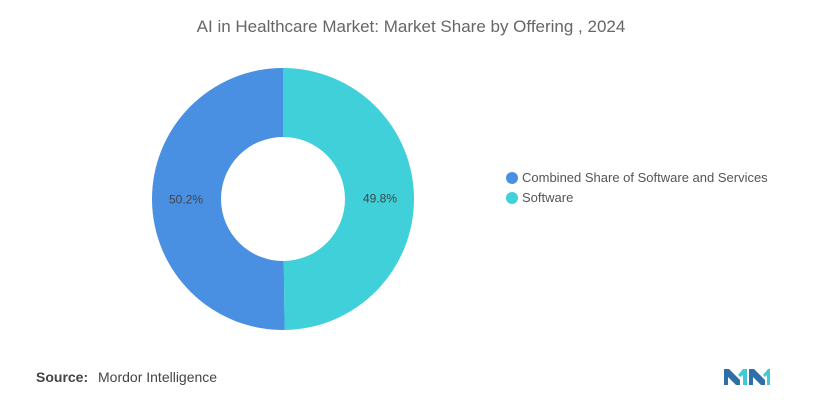  I want to click on donut-slice-software, so click(349, 199).